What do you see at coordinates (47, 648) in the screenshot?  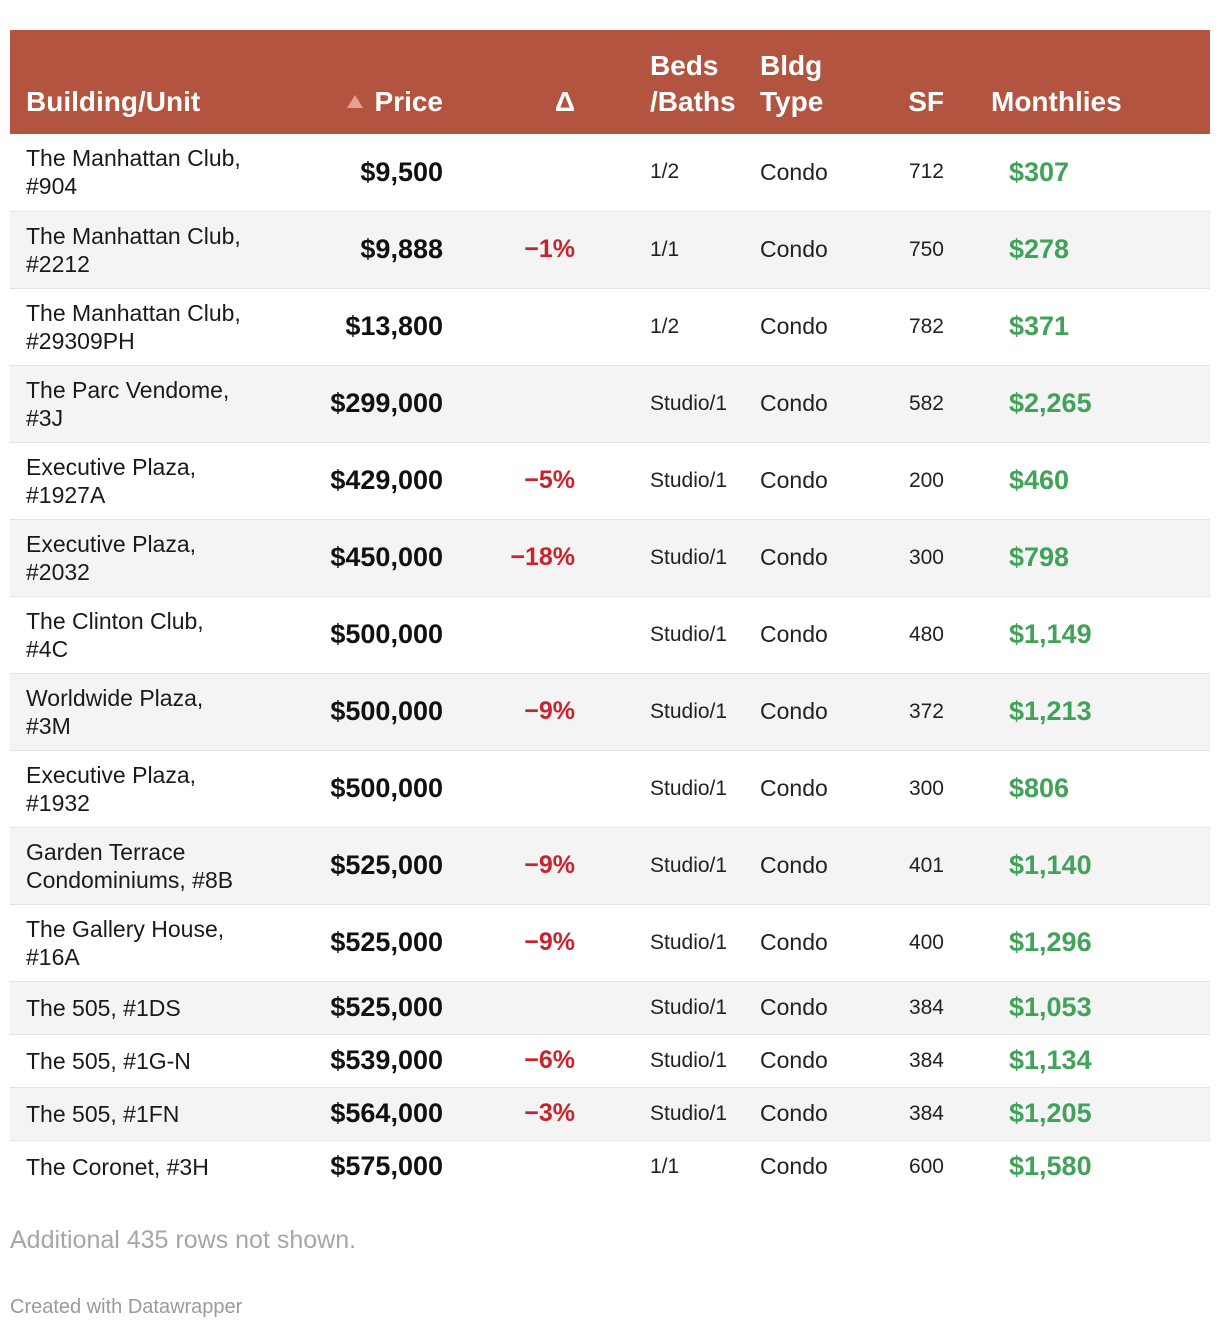 I see `unit-number: #4C` at bounding box center [47, 648].